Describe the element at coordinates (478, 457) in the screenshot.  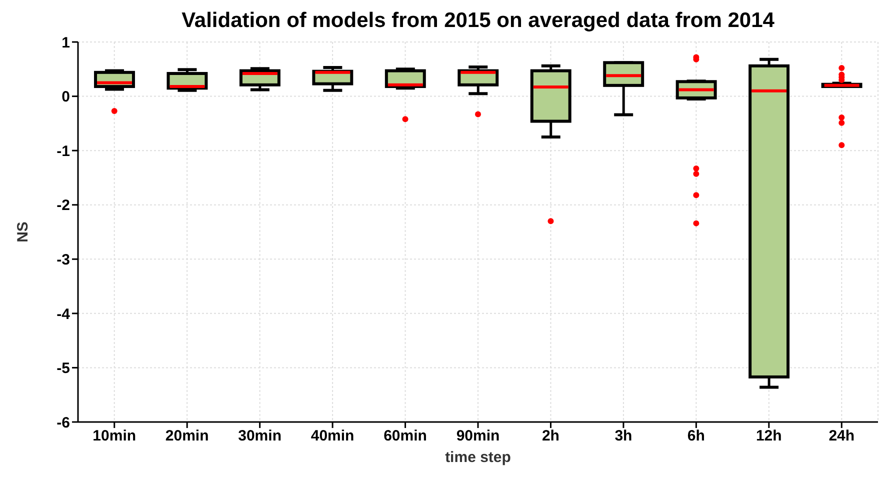
I see `x-axis-title: time step` at that location.